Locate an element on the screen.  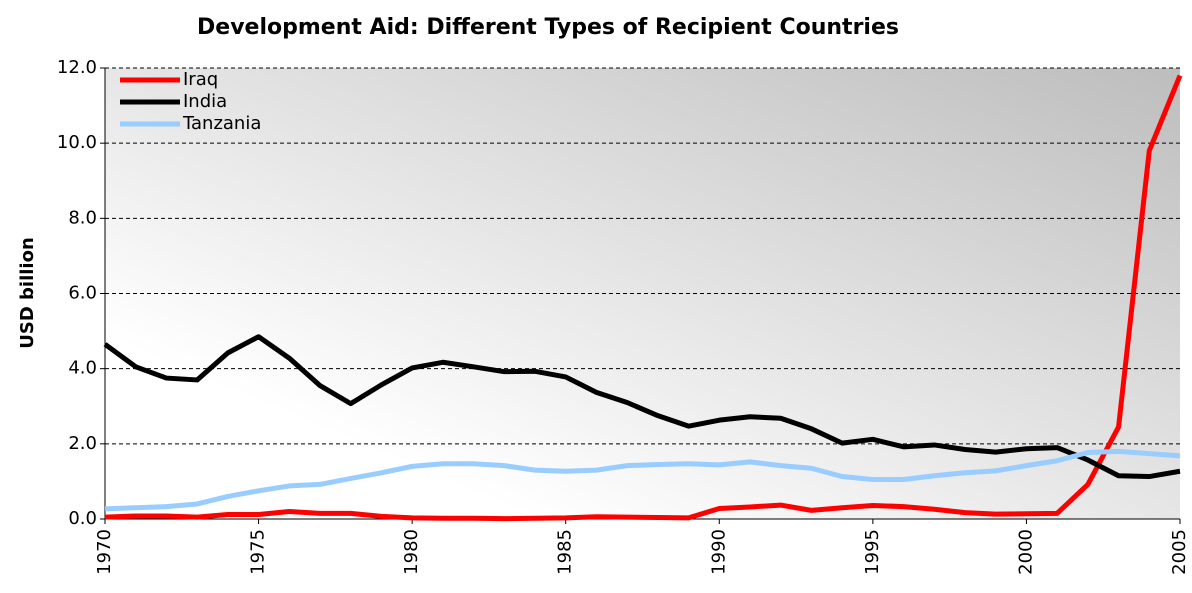
series-line is located at coordinates (642, 480).